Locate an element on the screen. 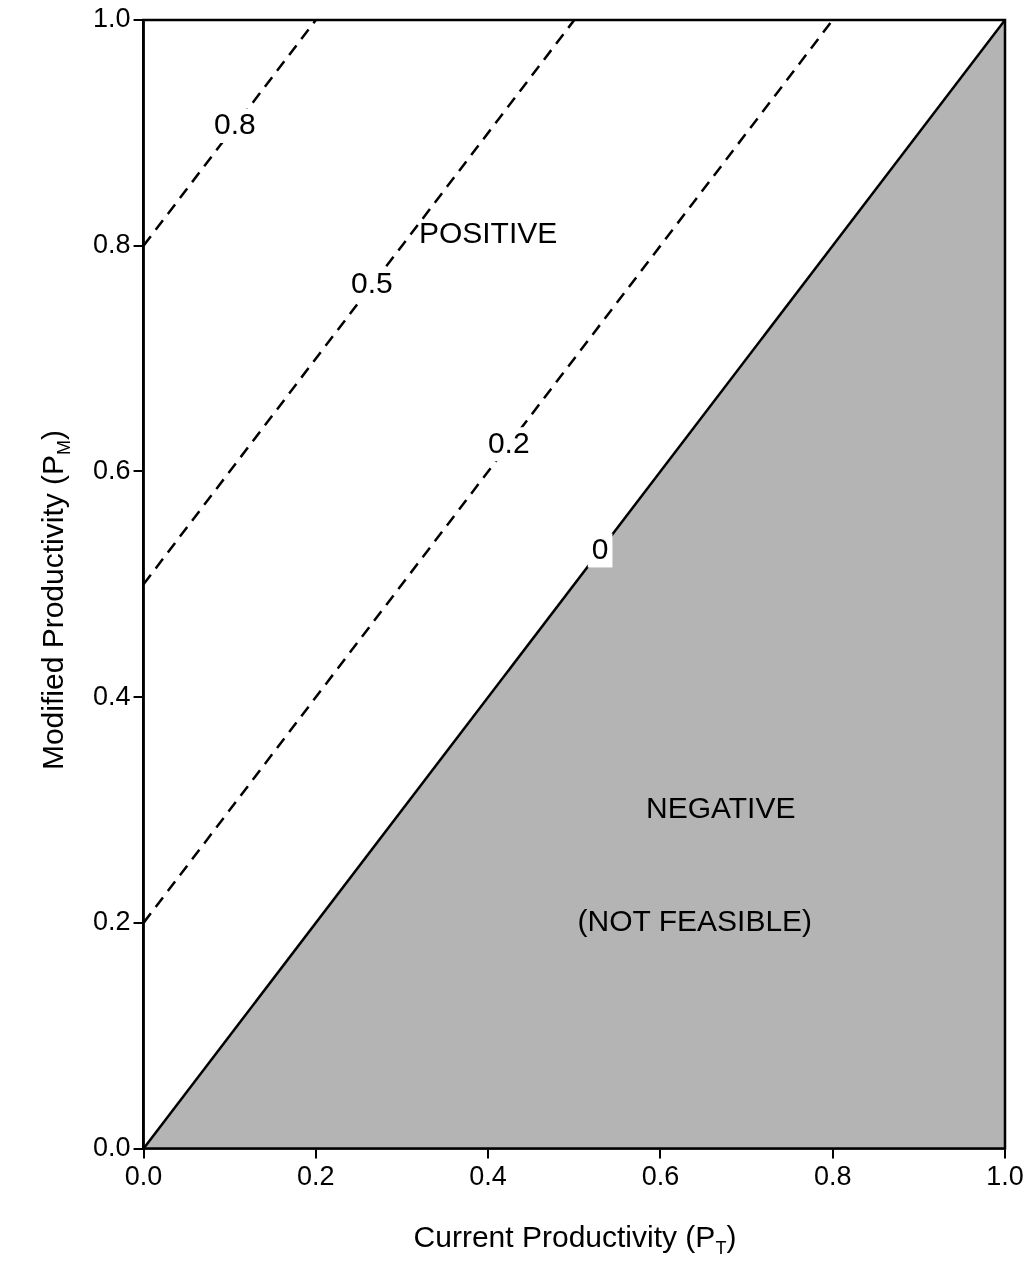 This screenshot has width=1035, height=1287. annotation: NEGATIVE is located at coordinates (720, 808).